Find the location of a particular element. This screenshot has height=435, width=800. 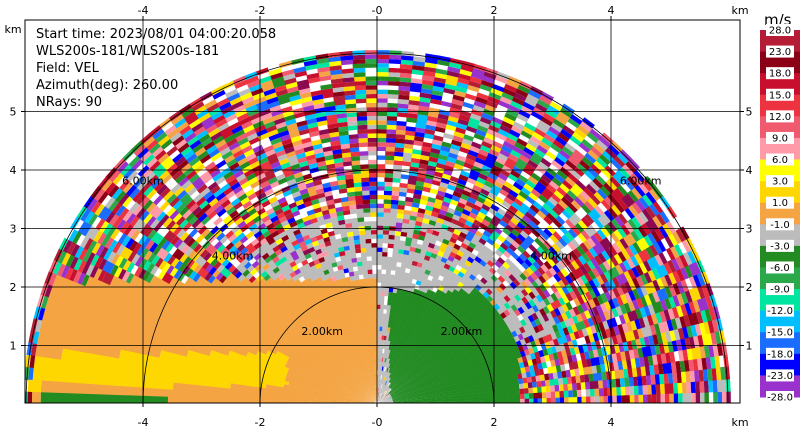

colorbar-tick-label: 1.0 is located at coordinates (780, 203).